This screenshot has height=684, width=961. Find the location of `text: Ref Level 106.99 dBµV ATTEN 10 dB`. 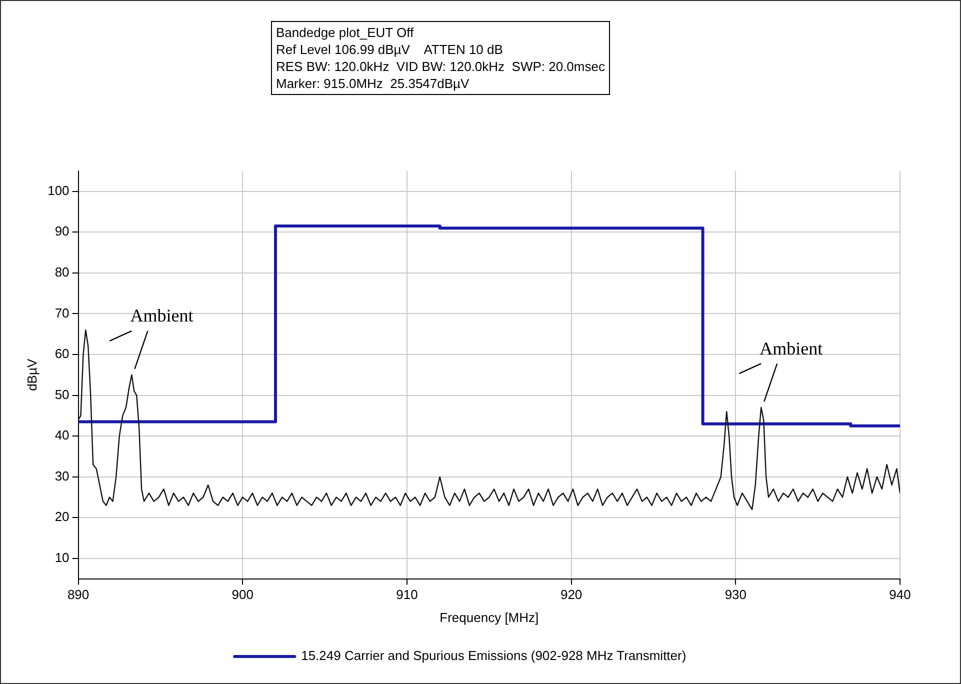

text: Ref Level 106.99 dBµV ATTEN 10 dB is located at coordinates (390, 49).